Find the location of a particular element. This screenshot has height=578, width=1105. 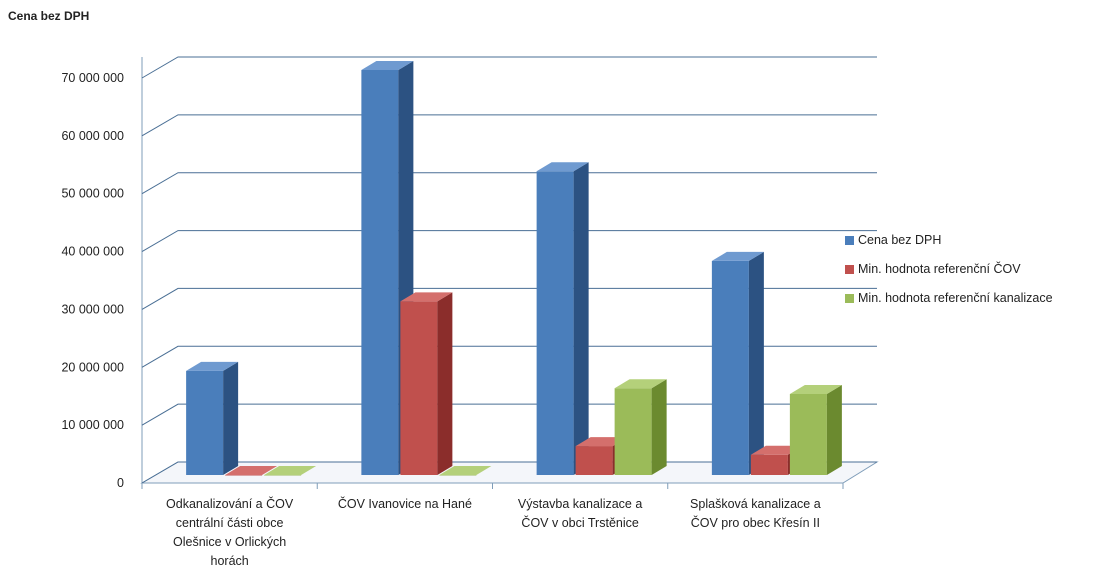

y-tick-label: 0 is located at coordinates (120, 483).